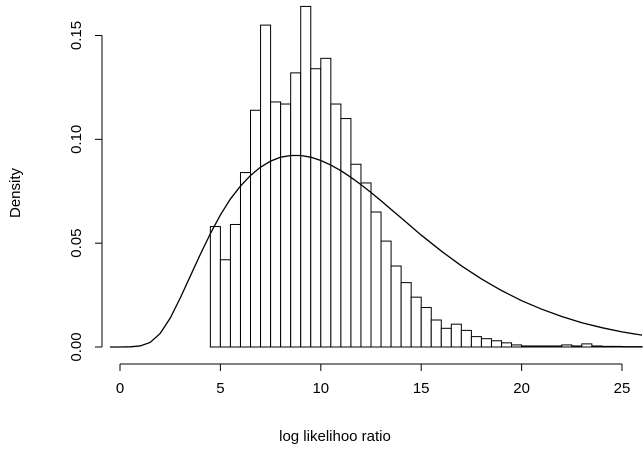 Image resolution: width=644 pixels, height=452 pixels. I want to click on y-tick-label: 0.15, so click(76, 35).